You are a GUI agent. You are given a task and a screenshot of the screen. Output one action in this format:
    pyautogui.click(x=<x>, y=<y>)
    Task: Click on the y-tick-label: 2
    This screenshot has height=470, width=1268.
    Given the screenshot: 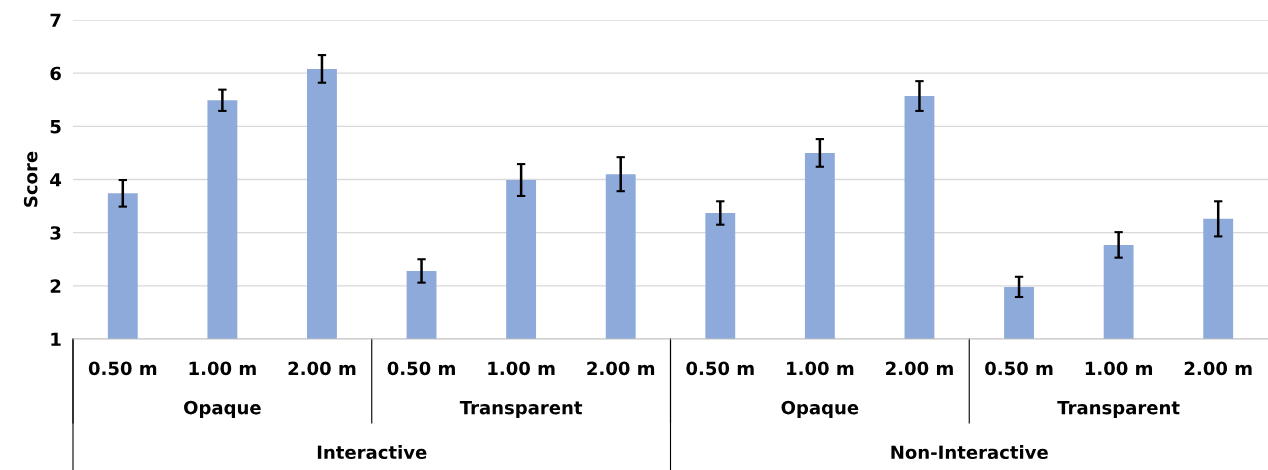 What is the action you would take?
    pyautogui.click(x=55, y=286)
    